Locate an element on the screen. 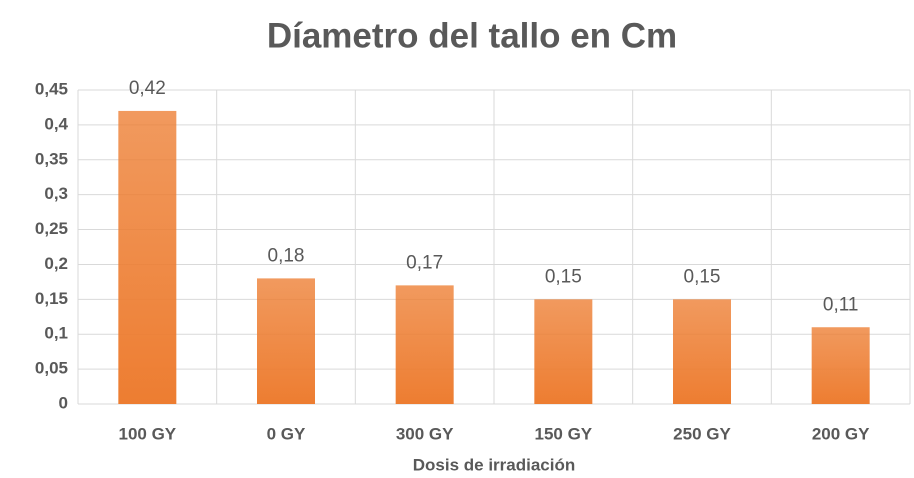 This screenshot has width=914, height=478. x-tick-label: 150 GY is located at coordinates (564, 433).